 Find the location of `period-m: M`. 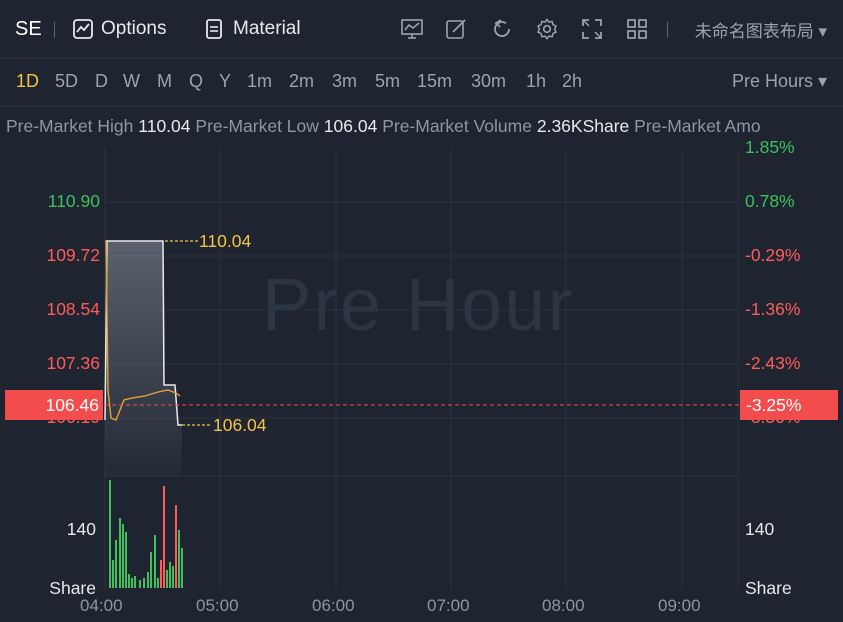

period-m: M is located at coordinates (164, 81).